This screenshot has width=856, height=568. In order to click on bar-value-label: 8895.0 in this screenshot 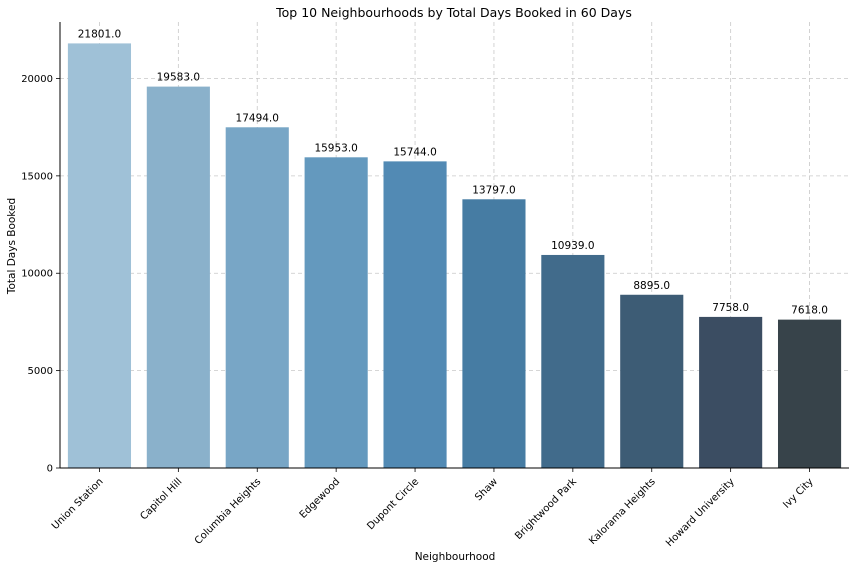, I will do `click(651, 286)`.